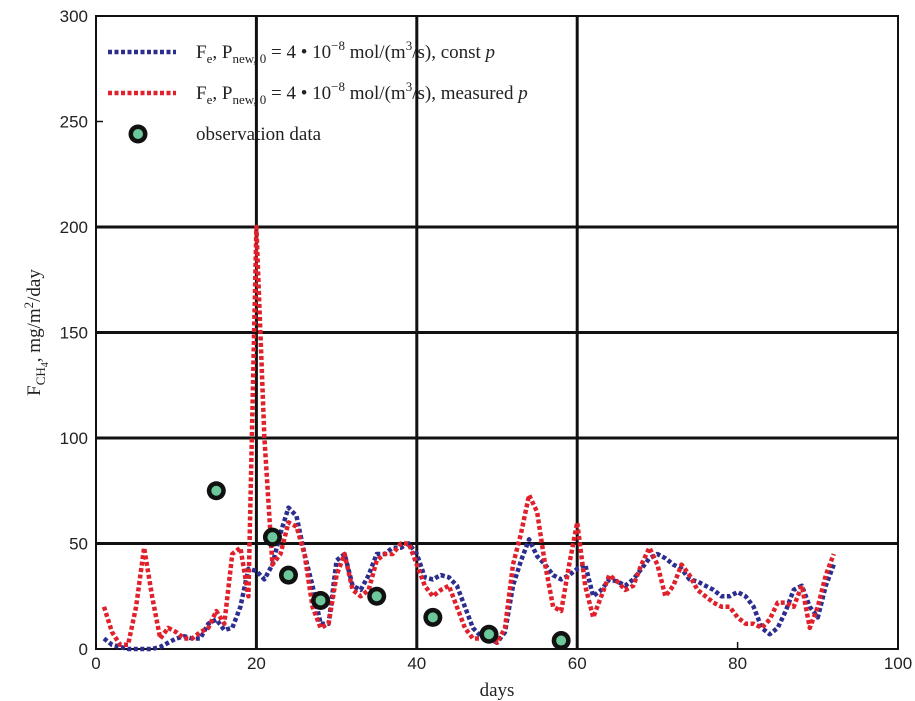 Image resolution: width=915 pixels, height=701 pixels. What do you see at coordinates (45, 364) in the screenshot?
I see `y-axis-label-subsub: 4` at bounding box center [45, 364].